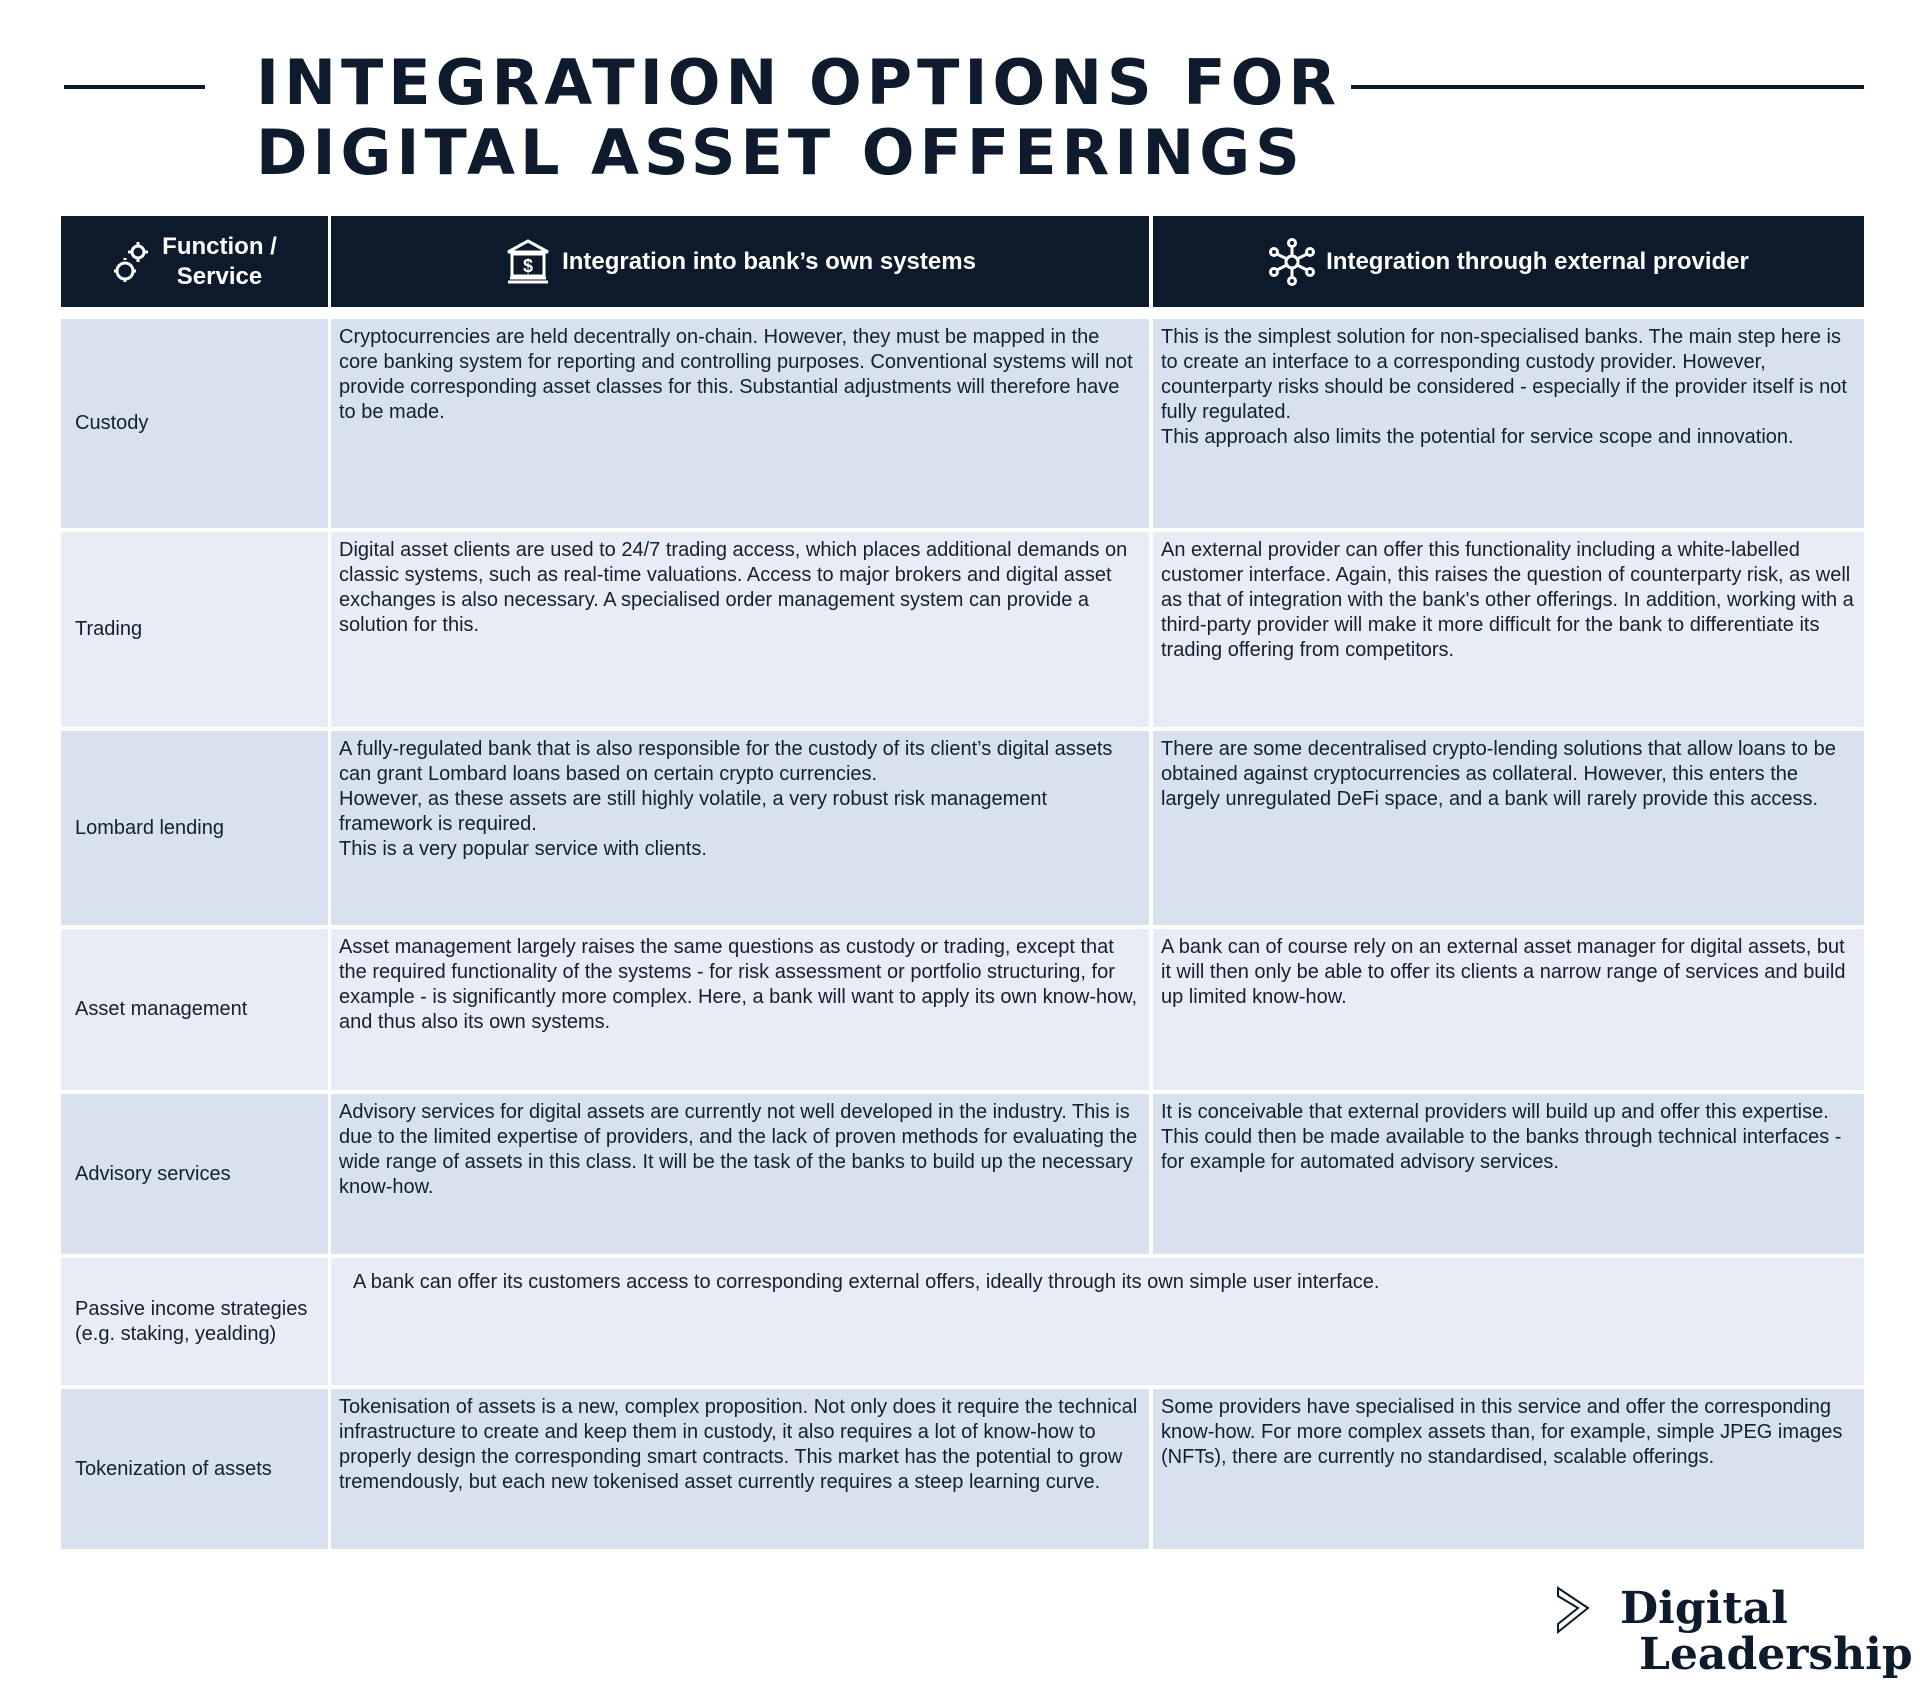 Image resolution: width=1920 pixels, height=1700 pixels. Describe the element at coordinates (194, 1469) in the screenshot. I see `function-cell: Tokenization of assets` at that location.